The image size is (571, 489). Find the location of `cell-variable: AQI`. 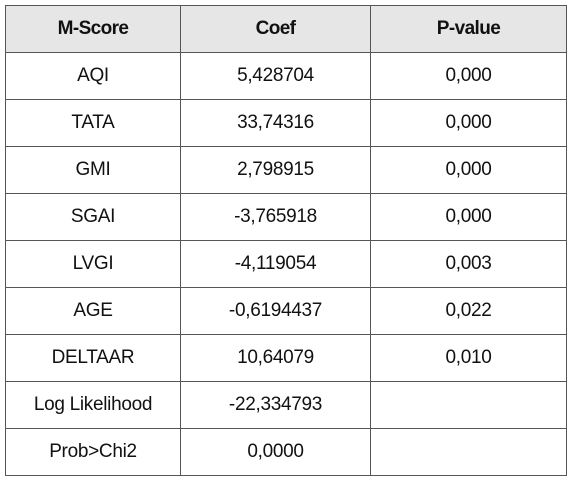

cell-variable: AQI is located at coordinates (93, 76).